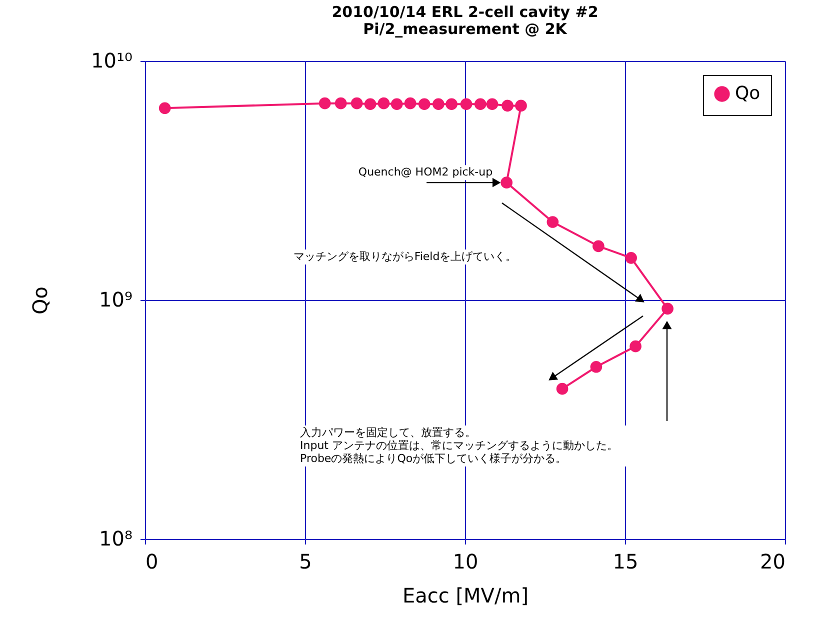  Describe the element at coordinates (625, 562) in the screenshot. I see `x-tick-label: 15` at that location.